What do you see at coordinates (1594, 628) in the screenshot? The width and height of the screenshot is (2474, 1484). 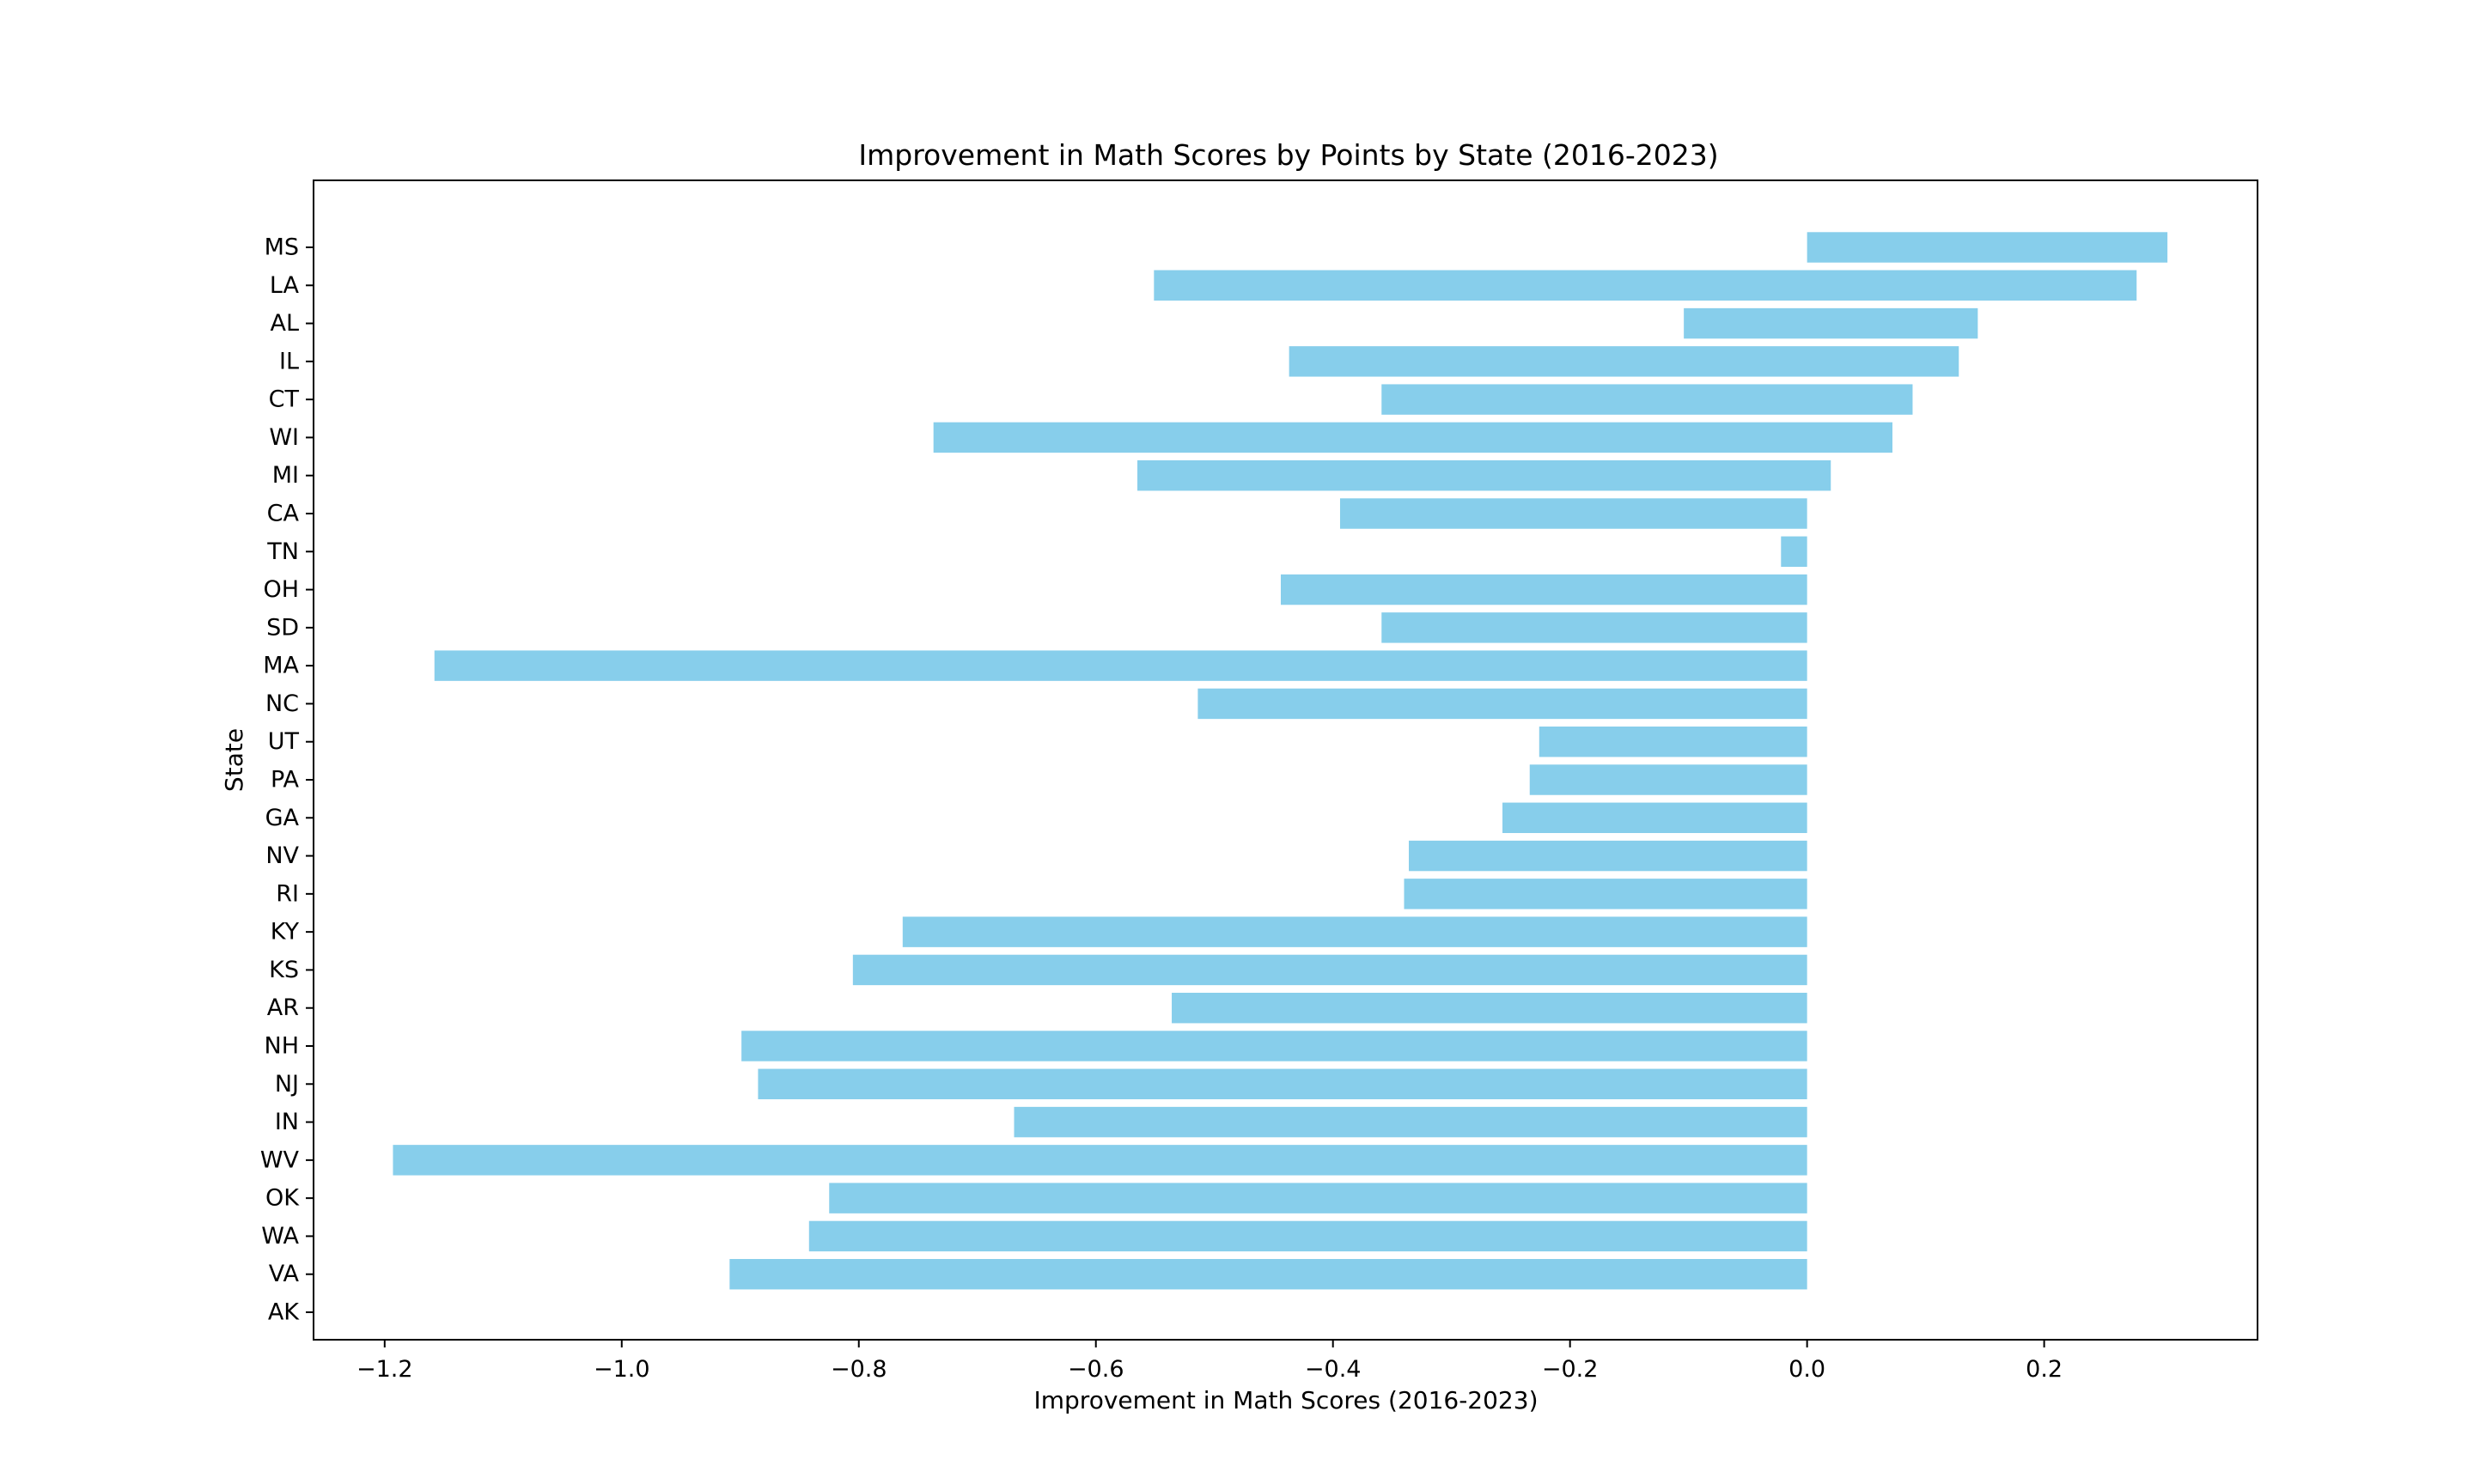 I see `bar-sd` at bounding box center [1594, 628].